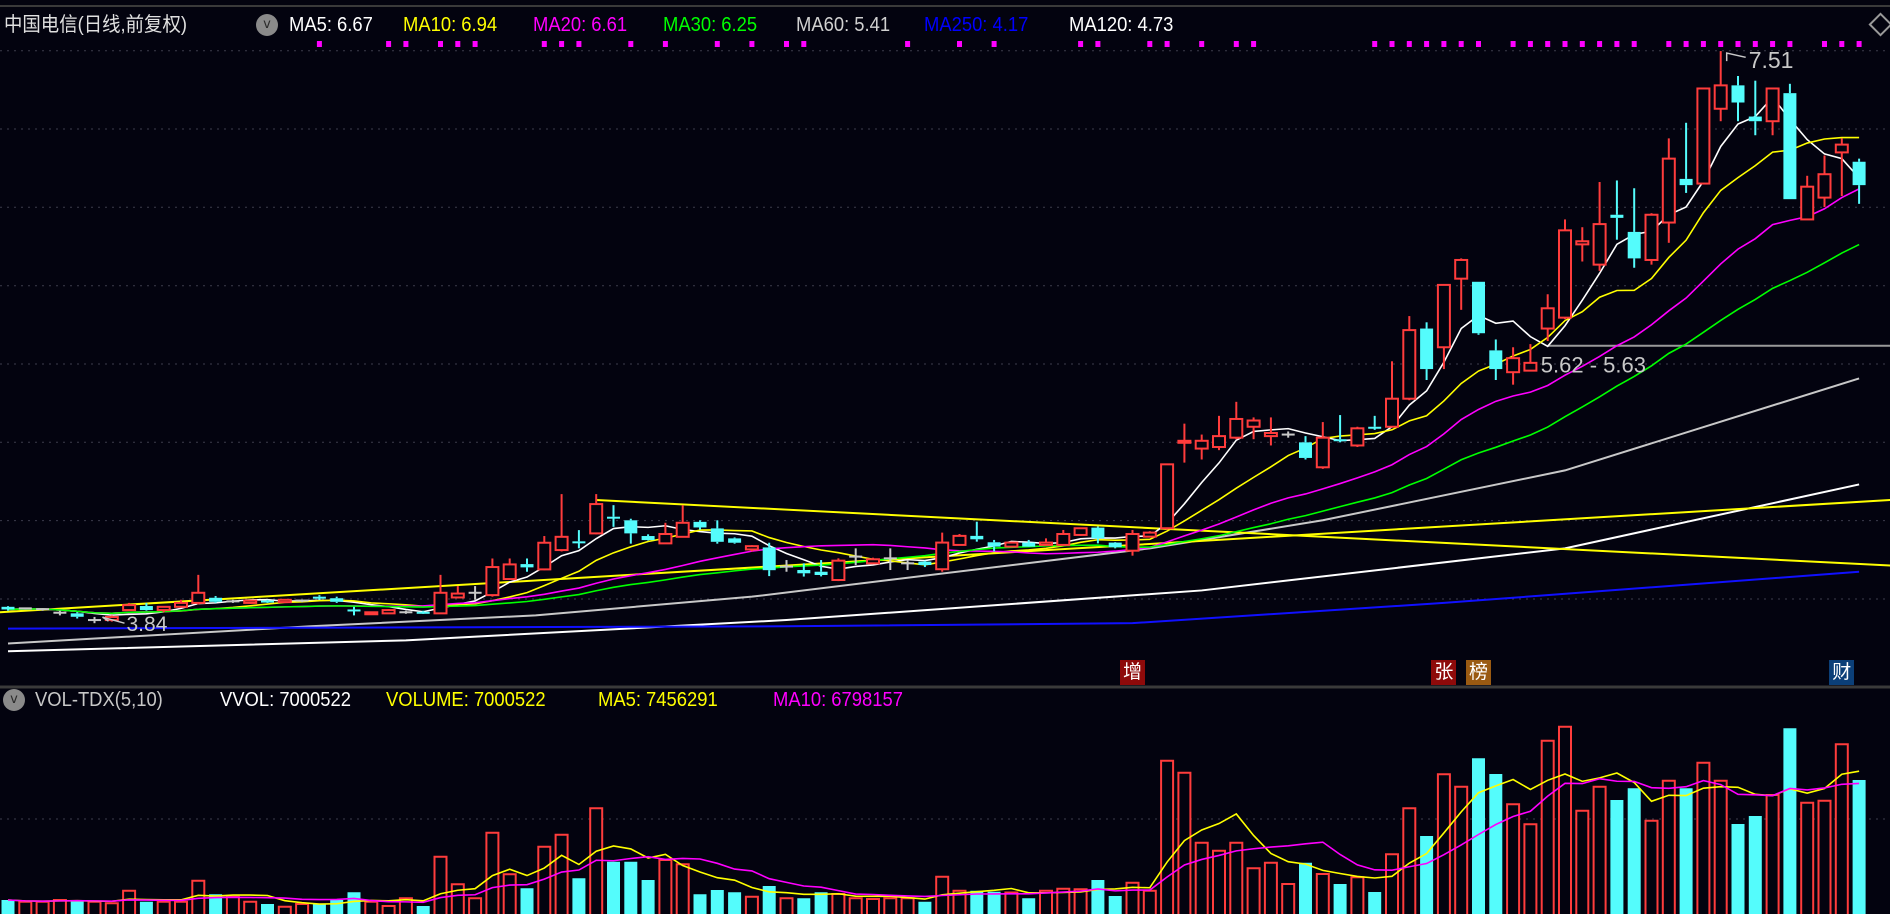 The image size is (1890, 914). Describe the element at coordinates (1444, 672) in the screenshot. I see `event-badge: 张` at that location.